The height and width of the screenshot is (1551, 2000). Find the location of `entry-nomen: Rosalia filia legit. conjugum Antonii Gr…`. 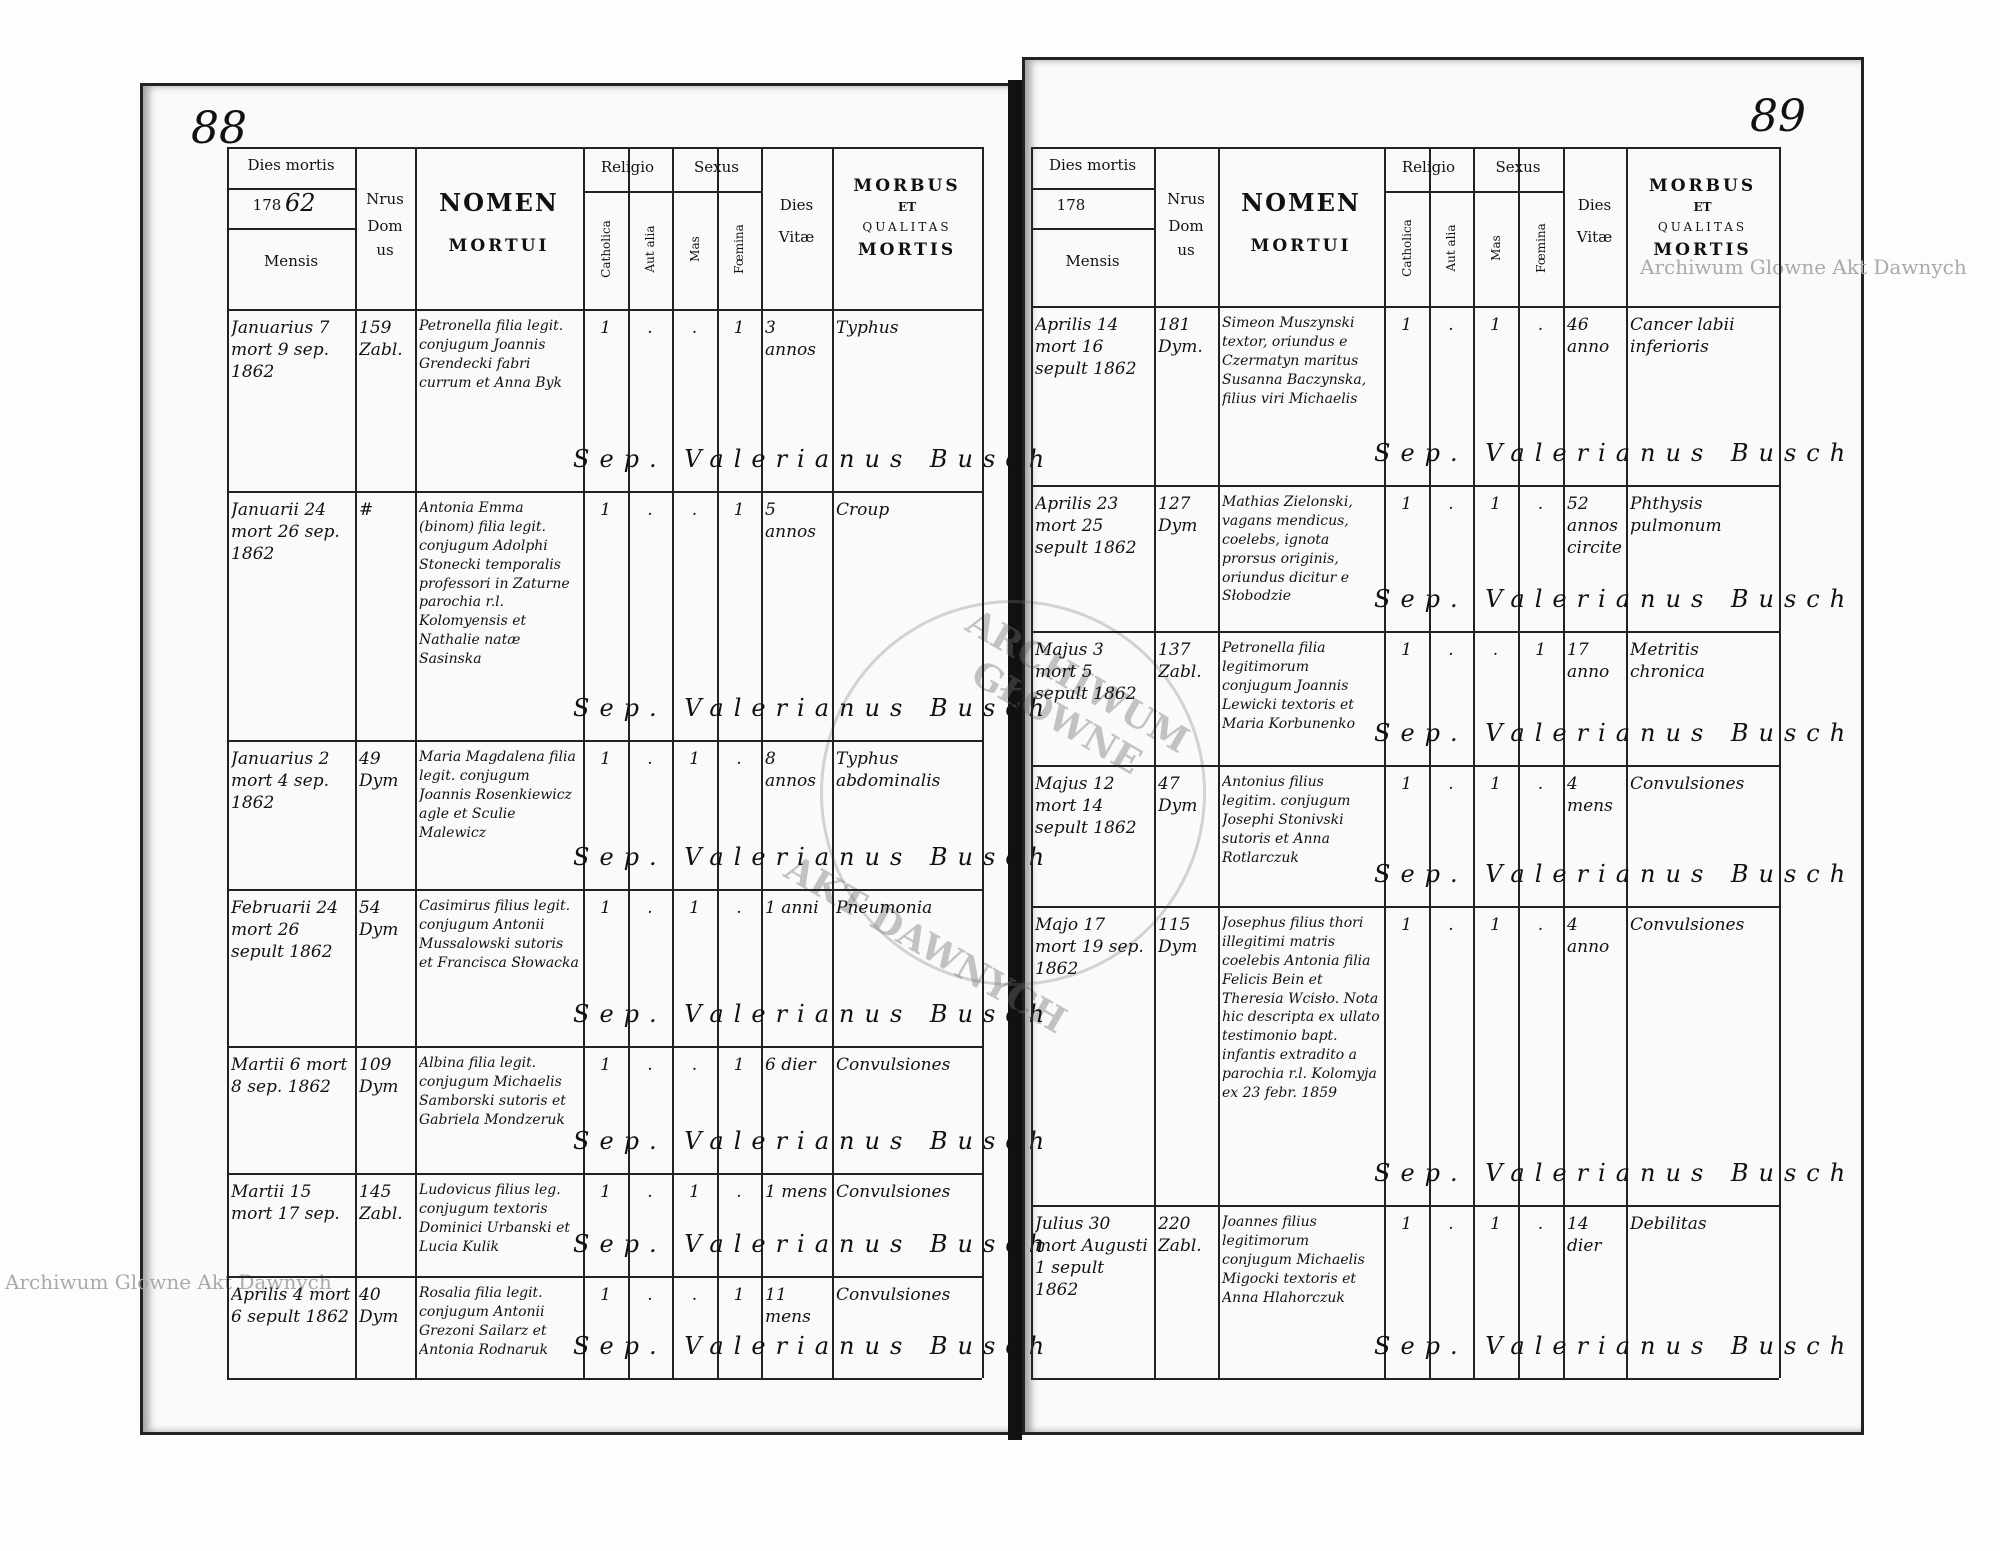

entry-nomen: Rosalia filia legit. conjugum Antonii Gr… is located at coordinates (483, 1321).